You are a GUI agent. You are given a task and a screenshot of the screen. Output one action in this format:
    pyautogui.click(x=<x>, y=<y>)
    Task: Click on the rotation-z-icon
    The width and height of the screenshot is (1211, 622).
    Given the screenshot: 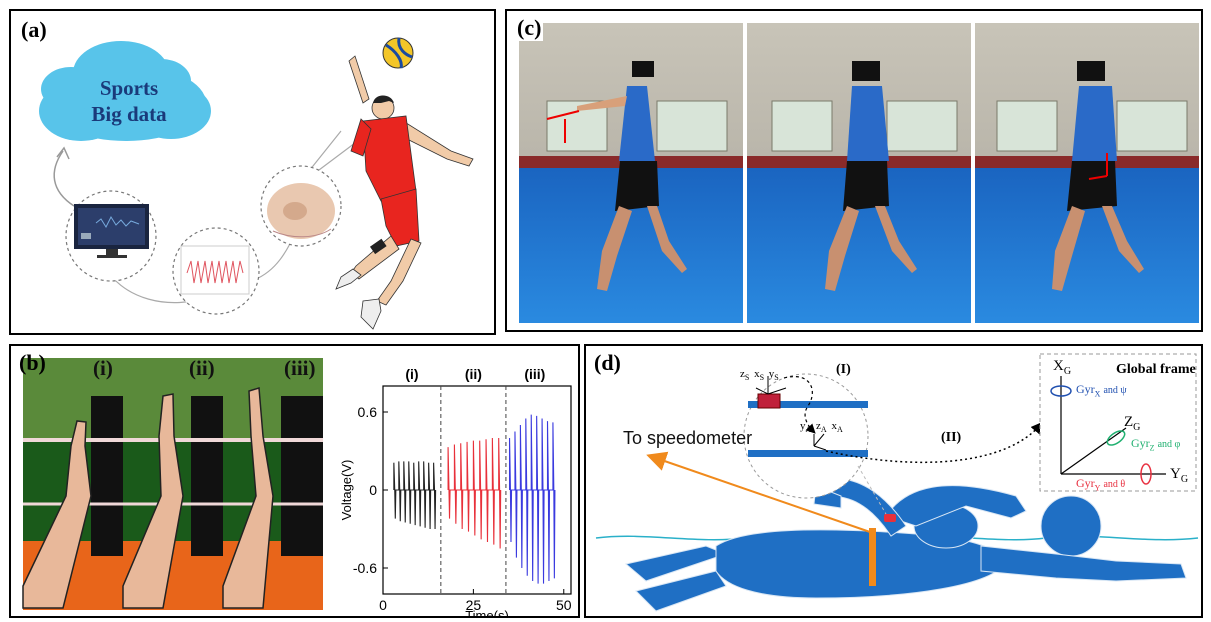 What is the action you would take?
    pyautogui.click(x=1116, y=438)
    